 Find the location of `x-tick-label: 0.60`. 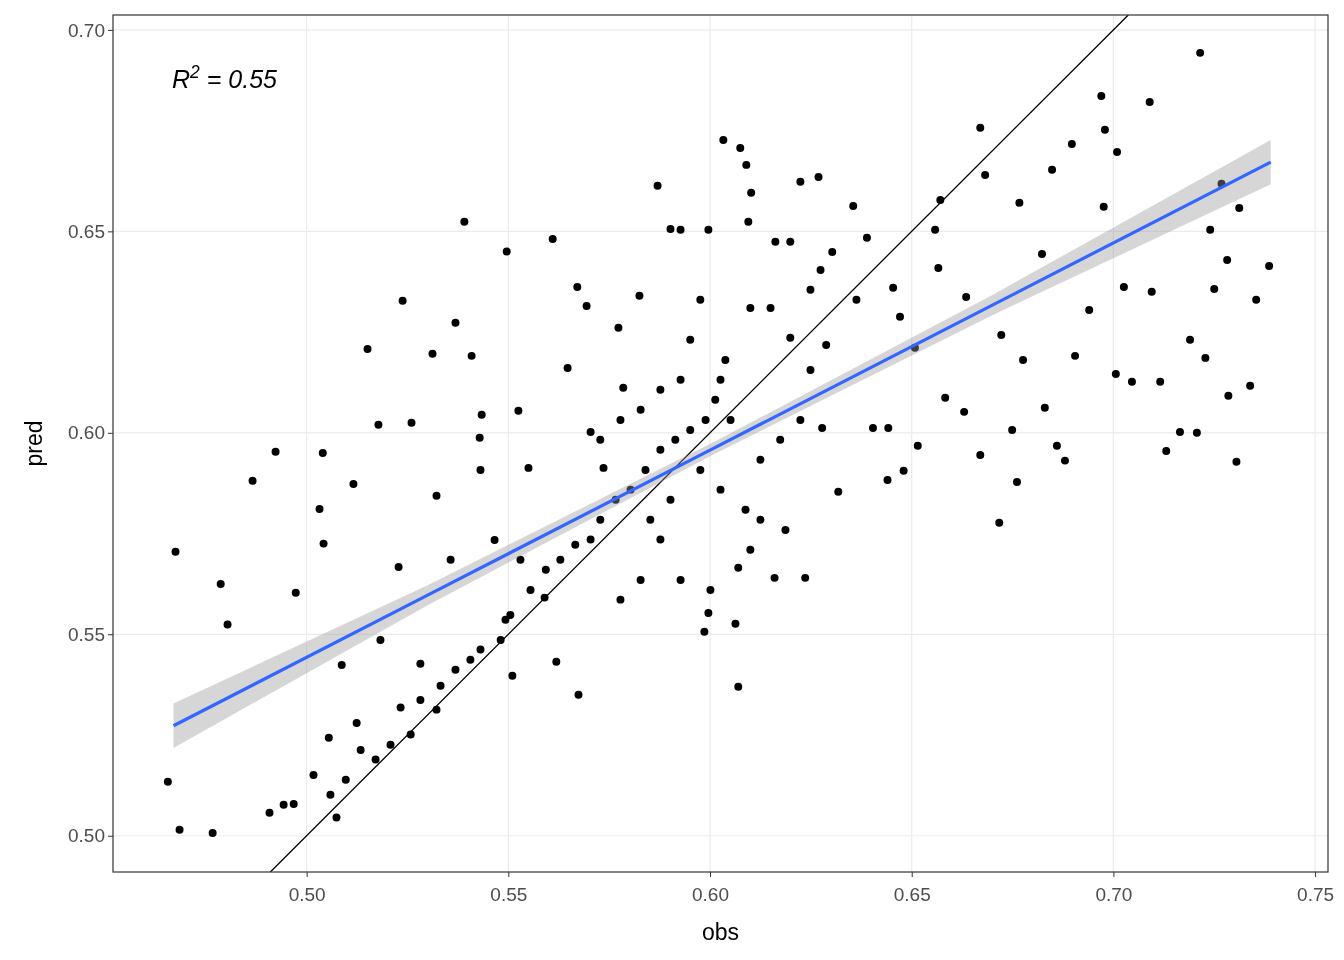

x-tick-label: 0.60 is located at coordinates (710, 894).